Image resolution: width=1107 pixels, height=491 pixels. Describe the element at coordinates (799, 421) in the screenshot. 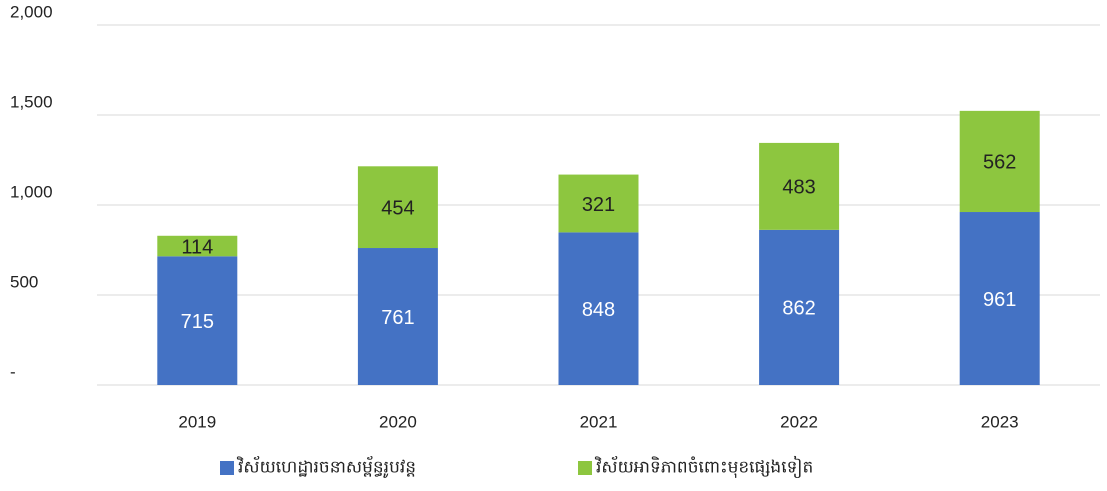

I see `x-tick-label: 2022` at that location.